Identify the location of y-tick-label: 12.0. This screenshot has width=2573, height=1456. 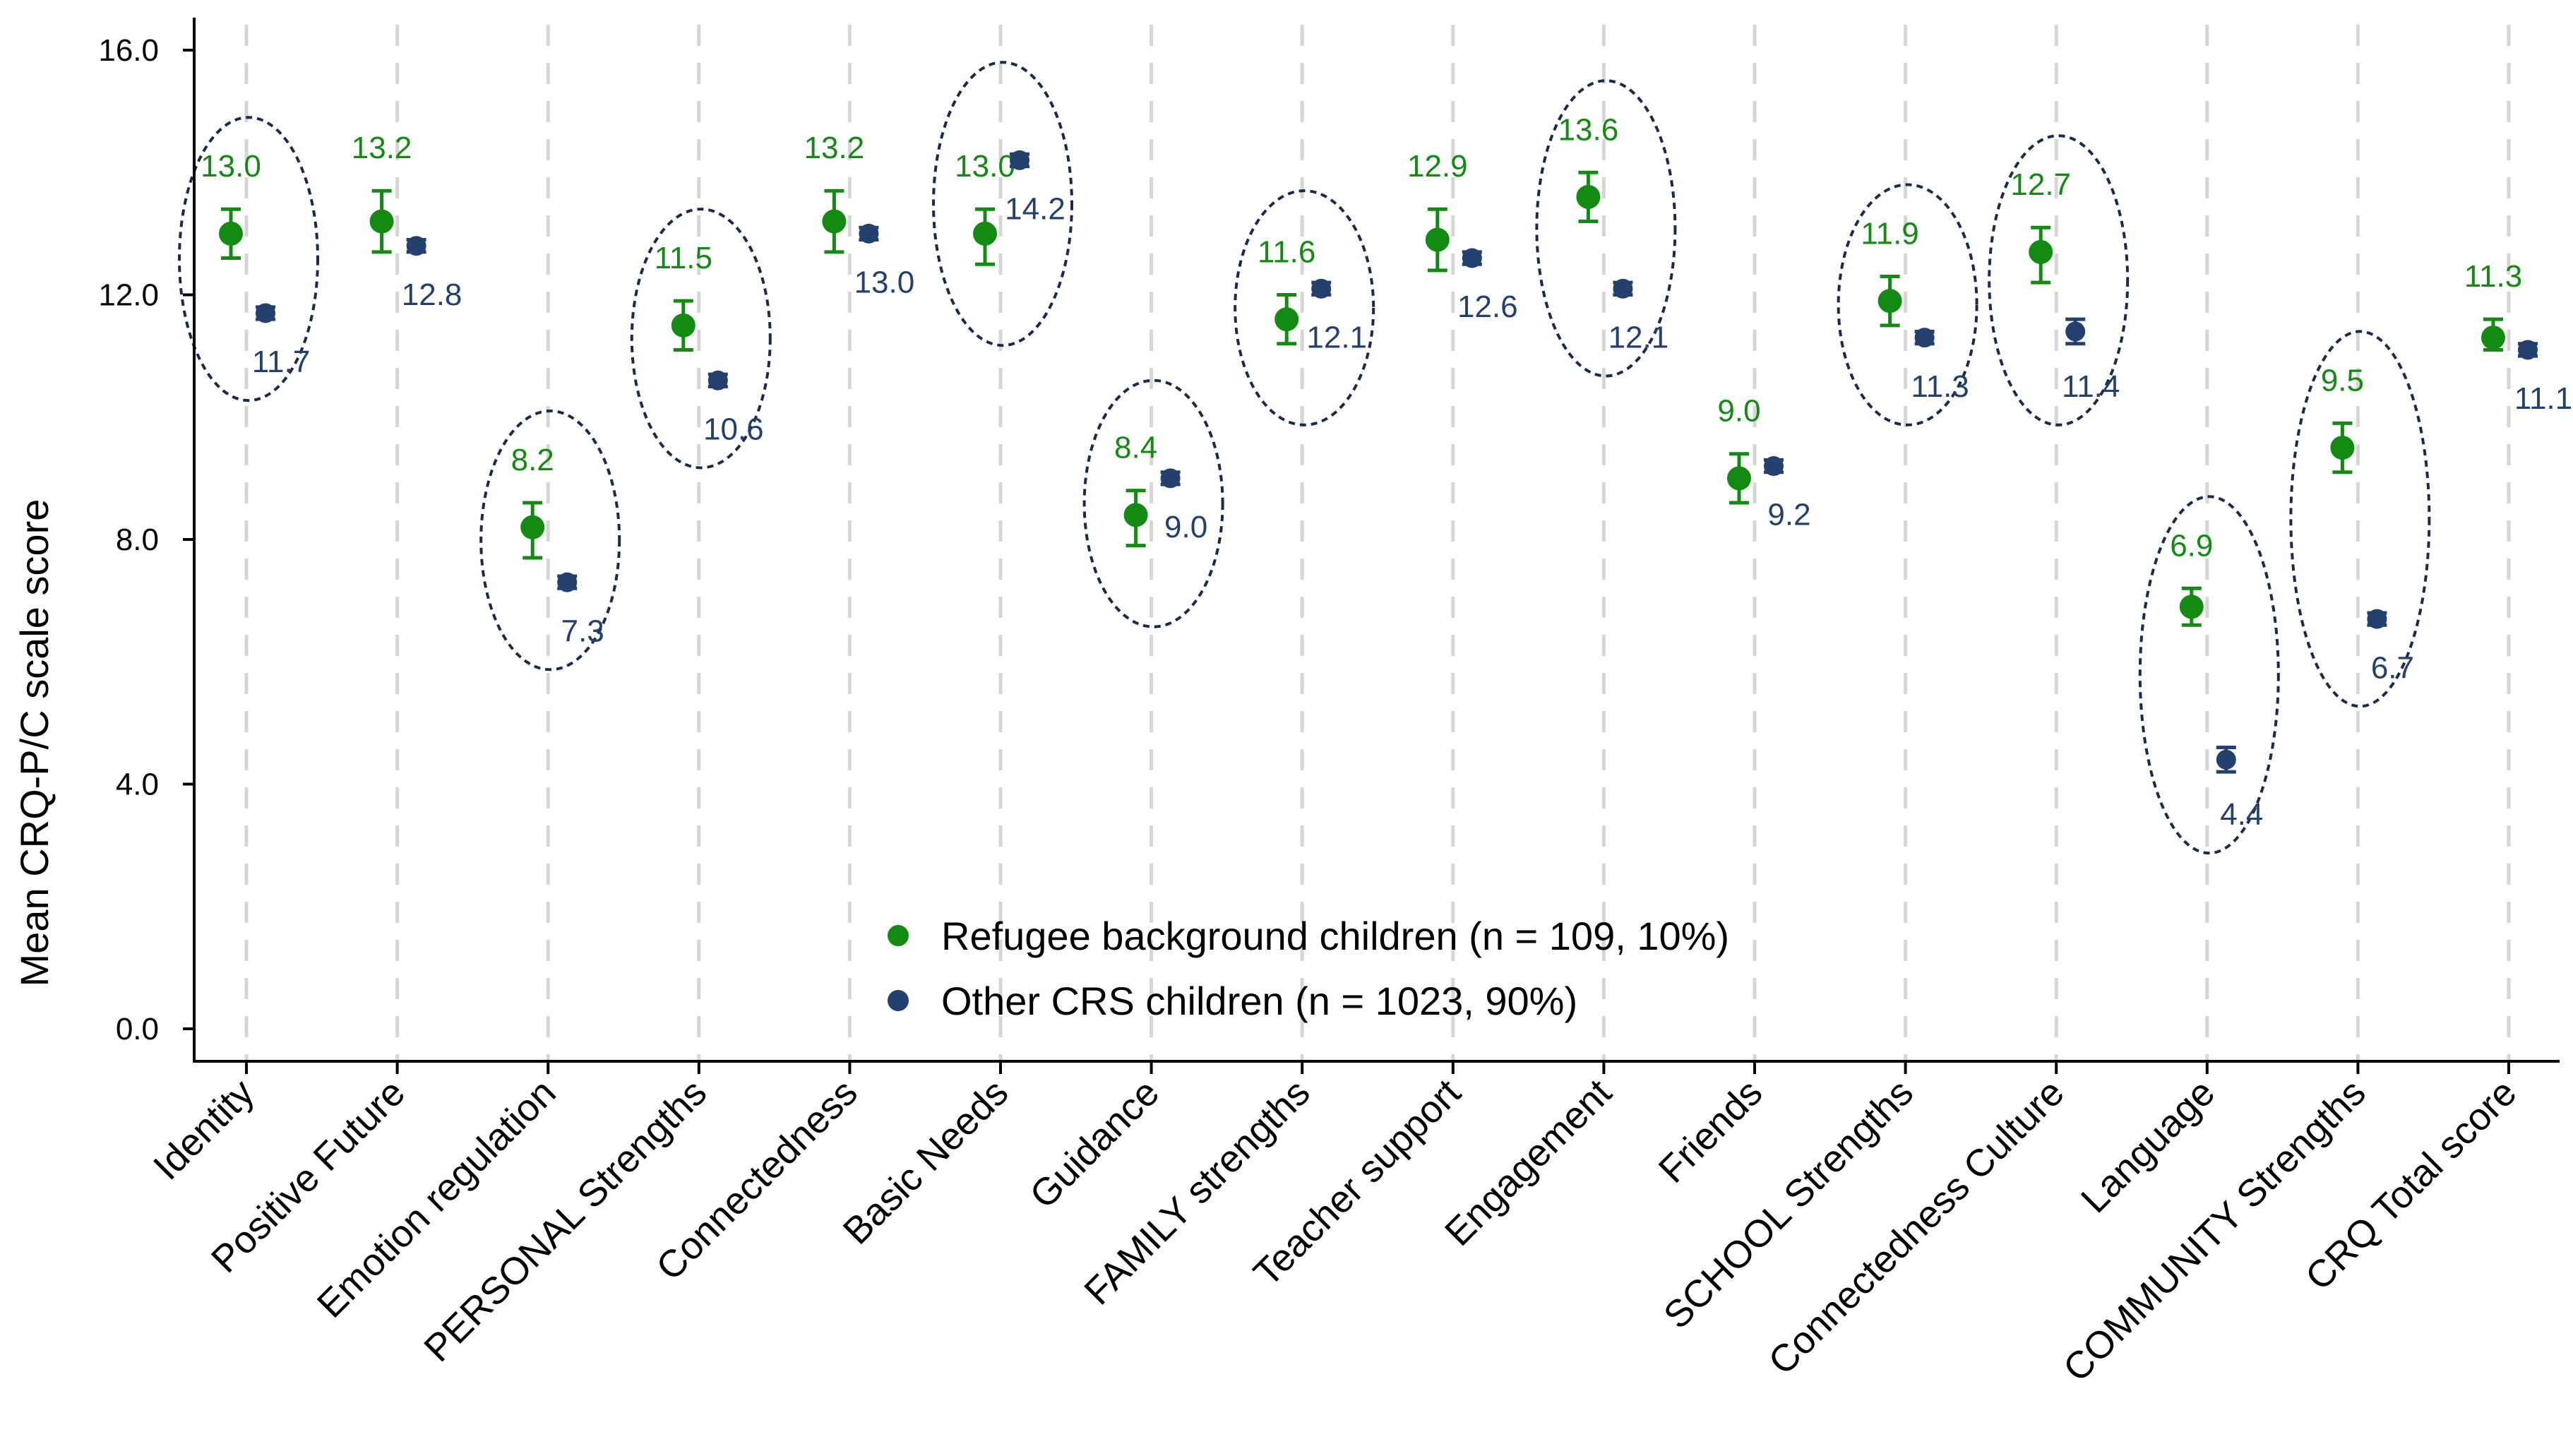
(128, 295).